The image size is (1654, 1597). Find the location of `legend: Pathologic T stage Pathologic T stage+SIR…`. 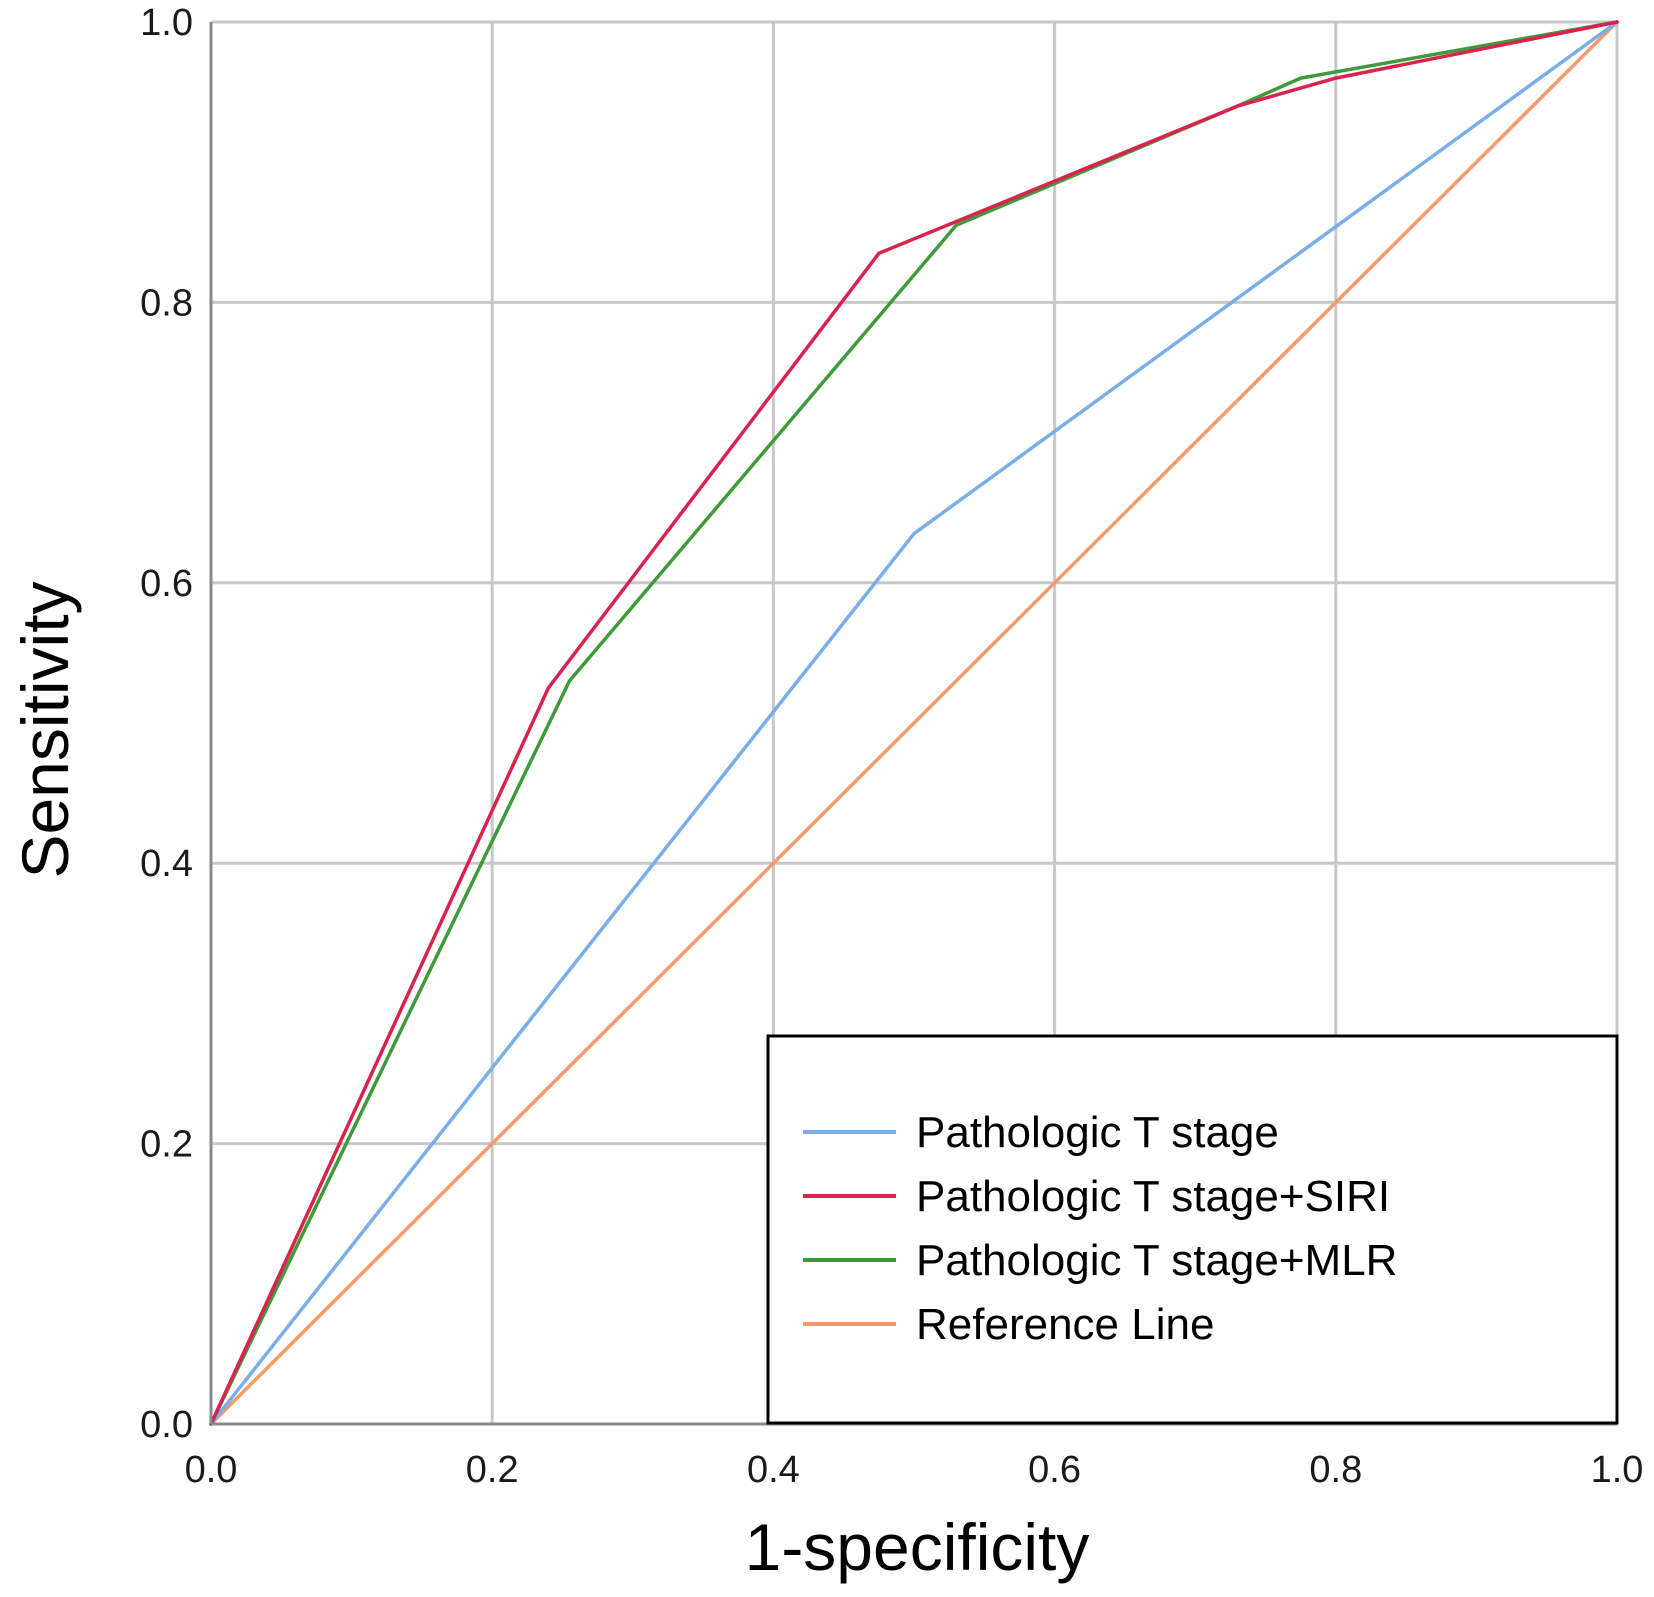

legend: Pathologic T stage Pathologic T stage+SIR… is located at coordinates (1192, 1229).